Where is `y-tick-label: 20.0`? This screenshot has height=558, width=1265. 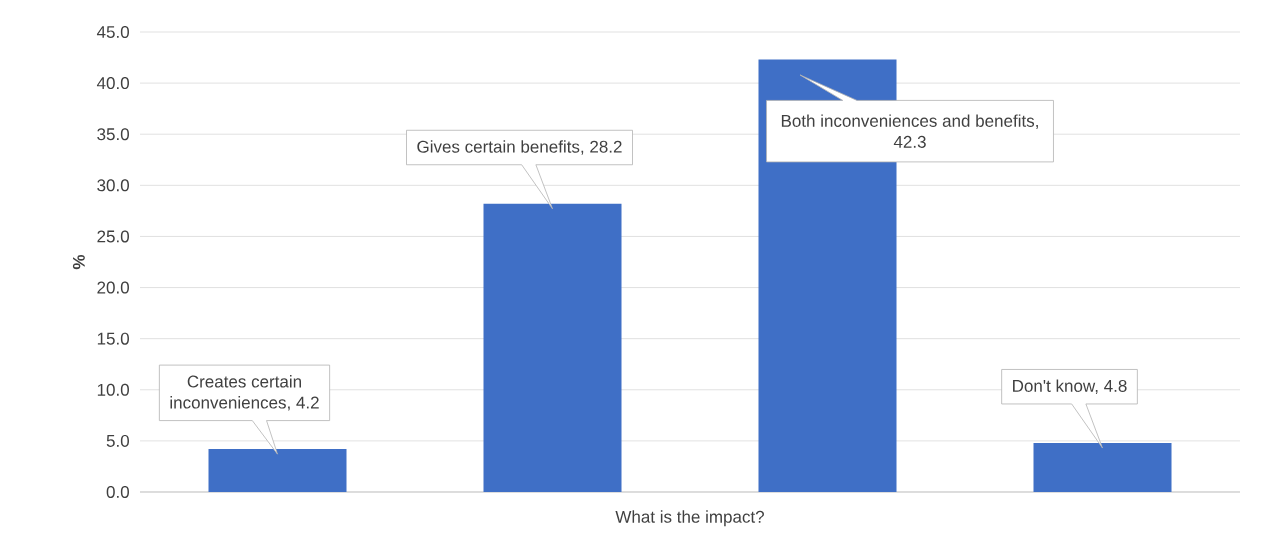 y-tick-label: 20.0 is located at coordinates (113, 287).